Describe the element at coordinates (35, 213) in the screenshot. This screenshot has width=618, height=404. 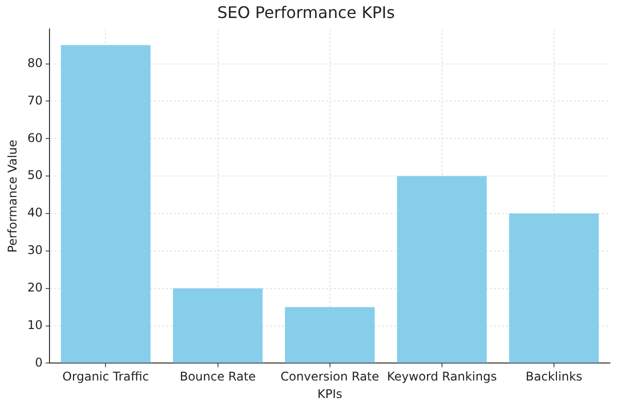
I see `y-tick-label: 40` at that location.